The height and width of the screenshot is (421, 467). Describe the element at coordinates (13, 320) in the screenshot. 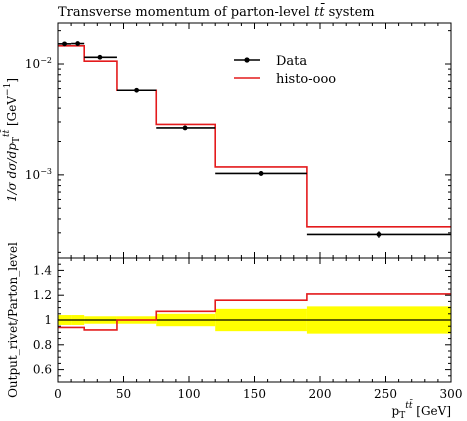

I see `ratio-y-axis-label: Output_rivet/Parton_level` at that location.